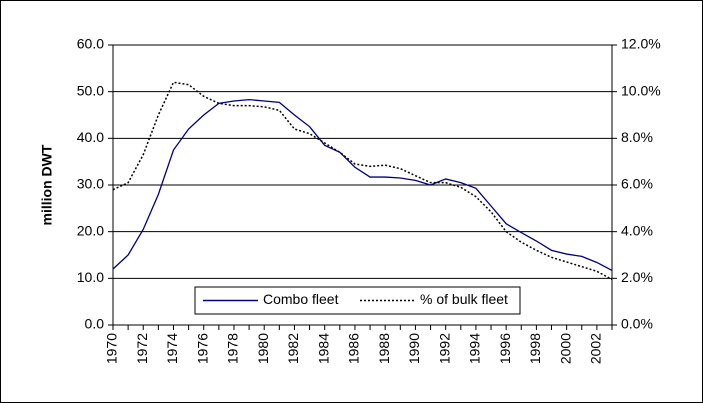  I want to click on x-tick-label: 1982, so click(293, 348).